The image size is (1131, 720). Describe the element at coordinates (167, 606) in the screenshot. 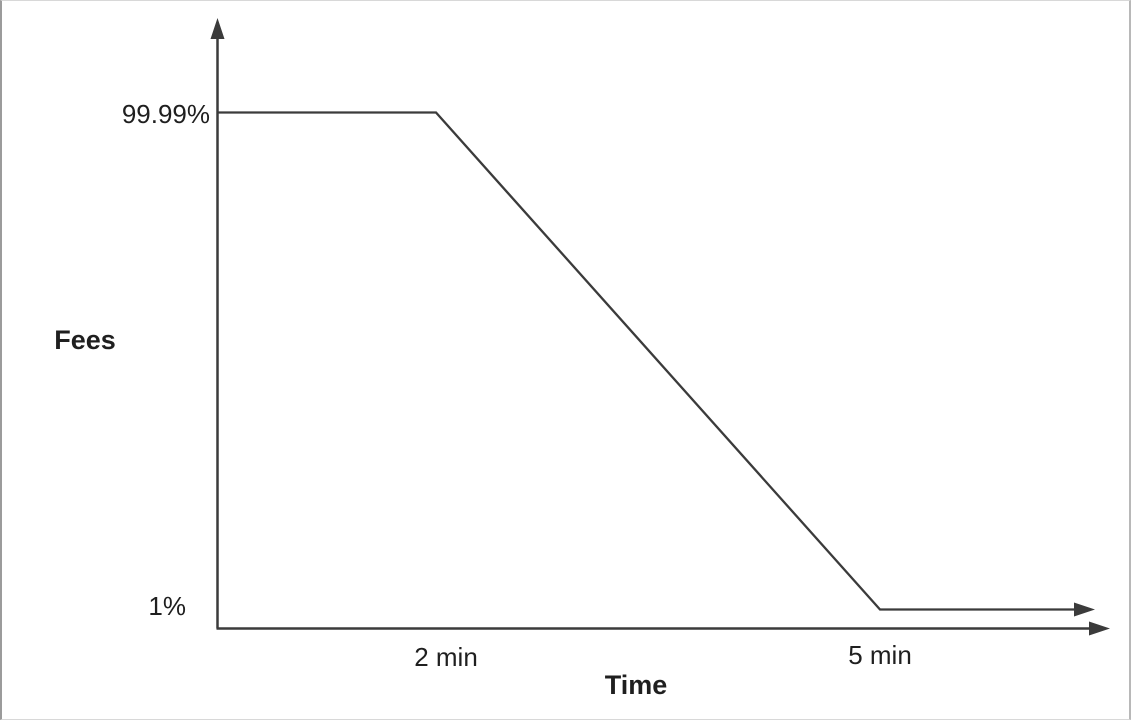

I see `y-tick-label-low: 1%` at that location.